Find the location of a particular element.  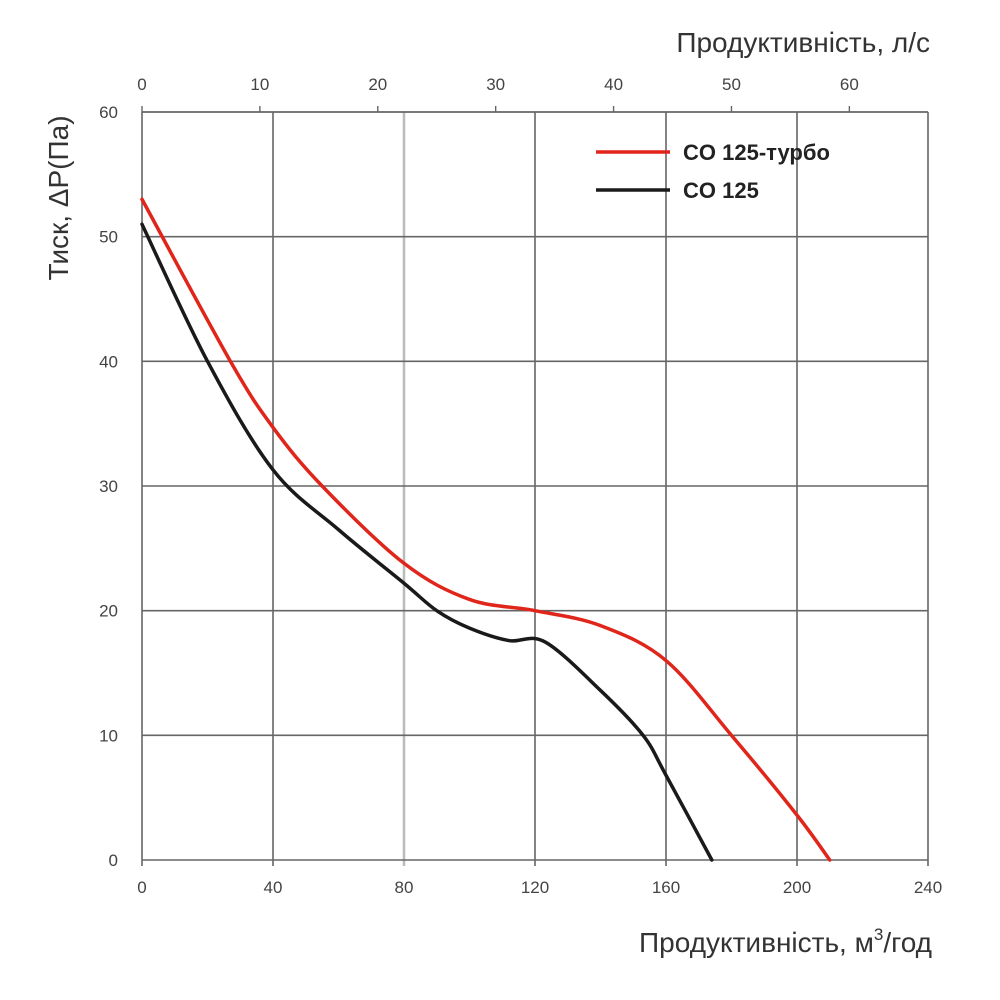

y-tick-label: 50 is located at coordinates (108, 237).